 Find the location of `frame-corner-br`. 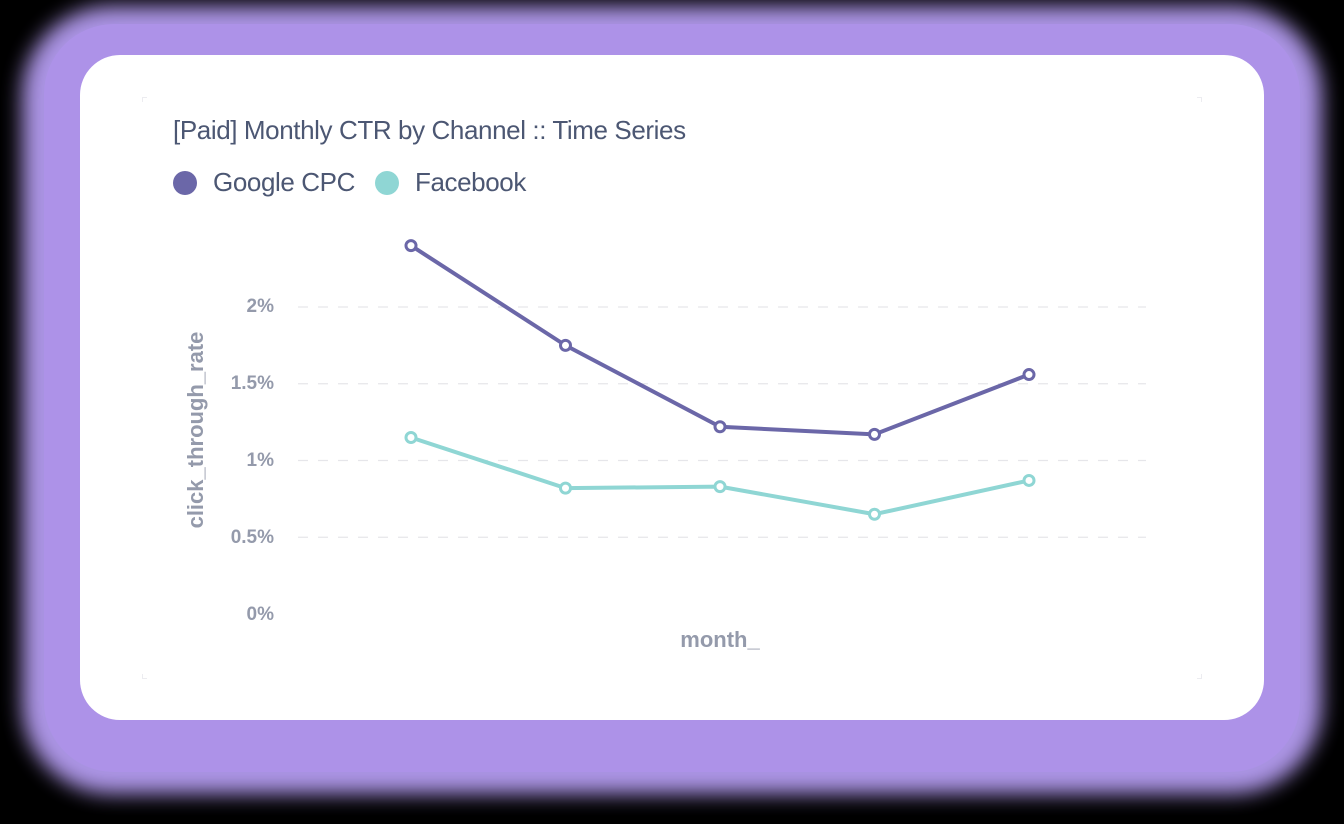

frame-corner-br is located at coordinates (1199, 676).